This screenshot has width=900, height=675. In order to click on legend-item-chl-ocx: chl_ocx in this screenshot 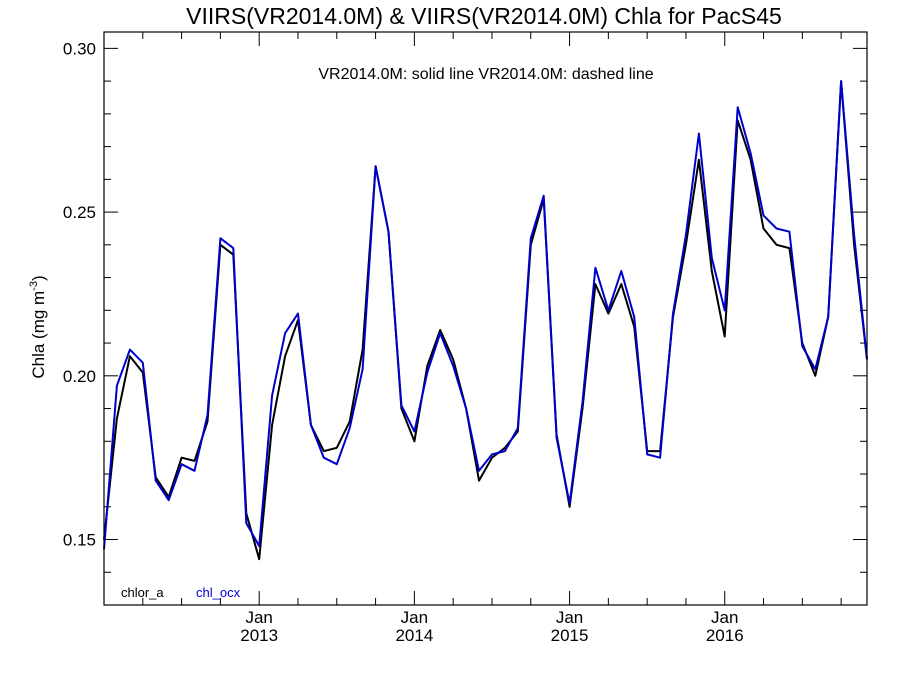, I will do `click(218, 592)`.